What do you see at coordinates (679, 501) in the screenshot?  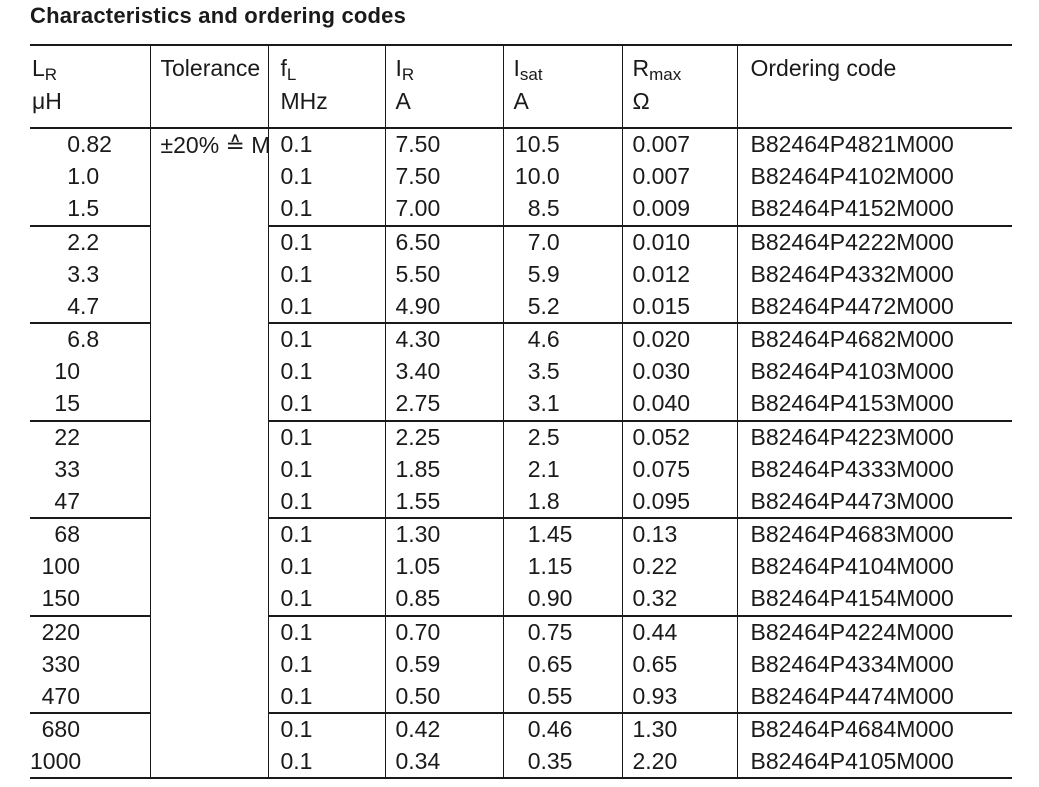 I see `cell-max-resistance: 0.095` at bounding box center [679, 501].